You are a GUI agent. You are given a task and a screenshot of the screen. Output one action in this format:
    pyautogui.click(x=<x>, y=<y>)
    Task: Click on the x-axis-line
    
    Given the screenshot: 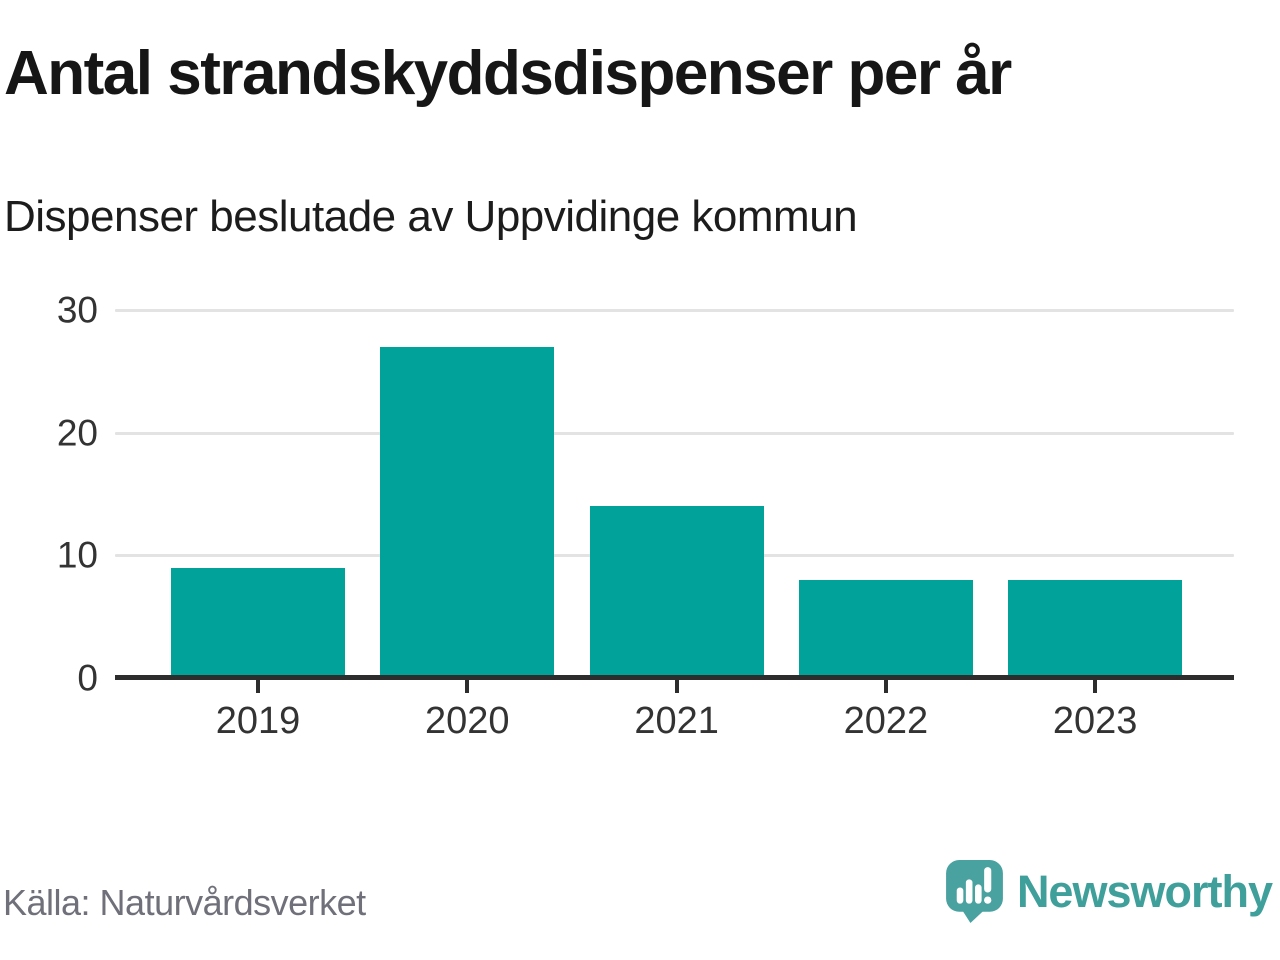 What is the action you would take?
    pyautogui.click(x=674, y=677)
    